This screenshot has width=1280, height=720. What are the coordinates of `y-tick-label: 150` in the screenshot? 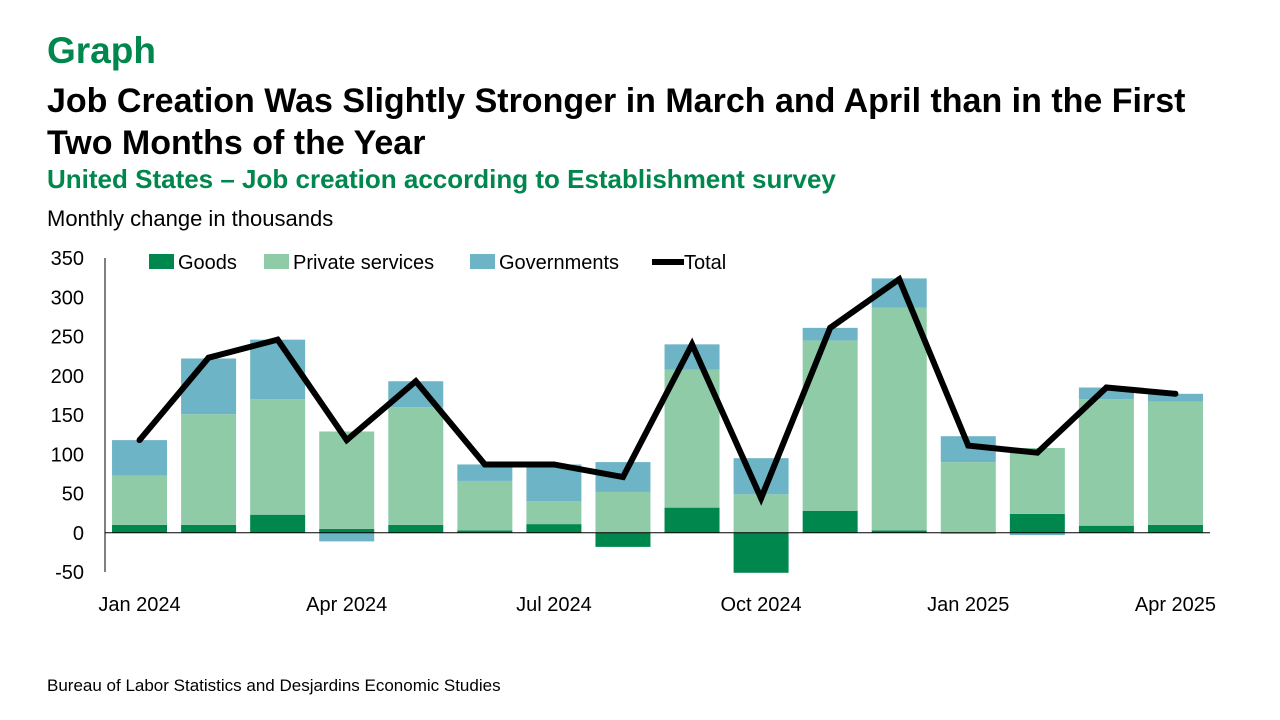 It's located at (67, 416).